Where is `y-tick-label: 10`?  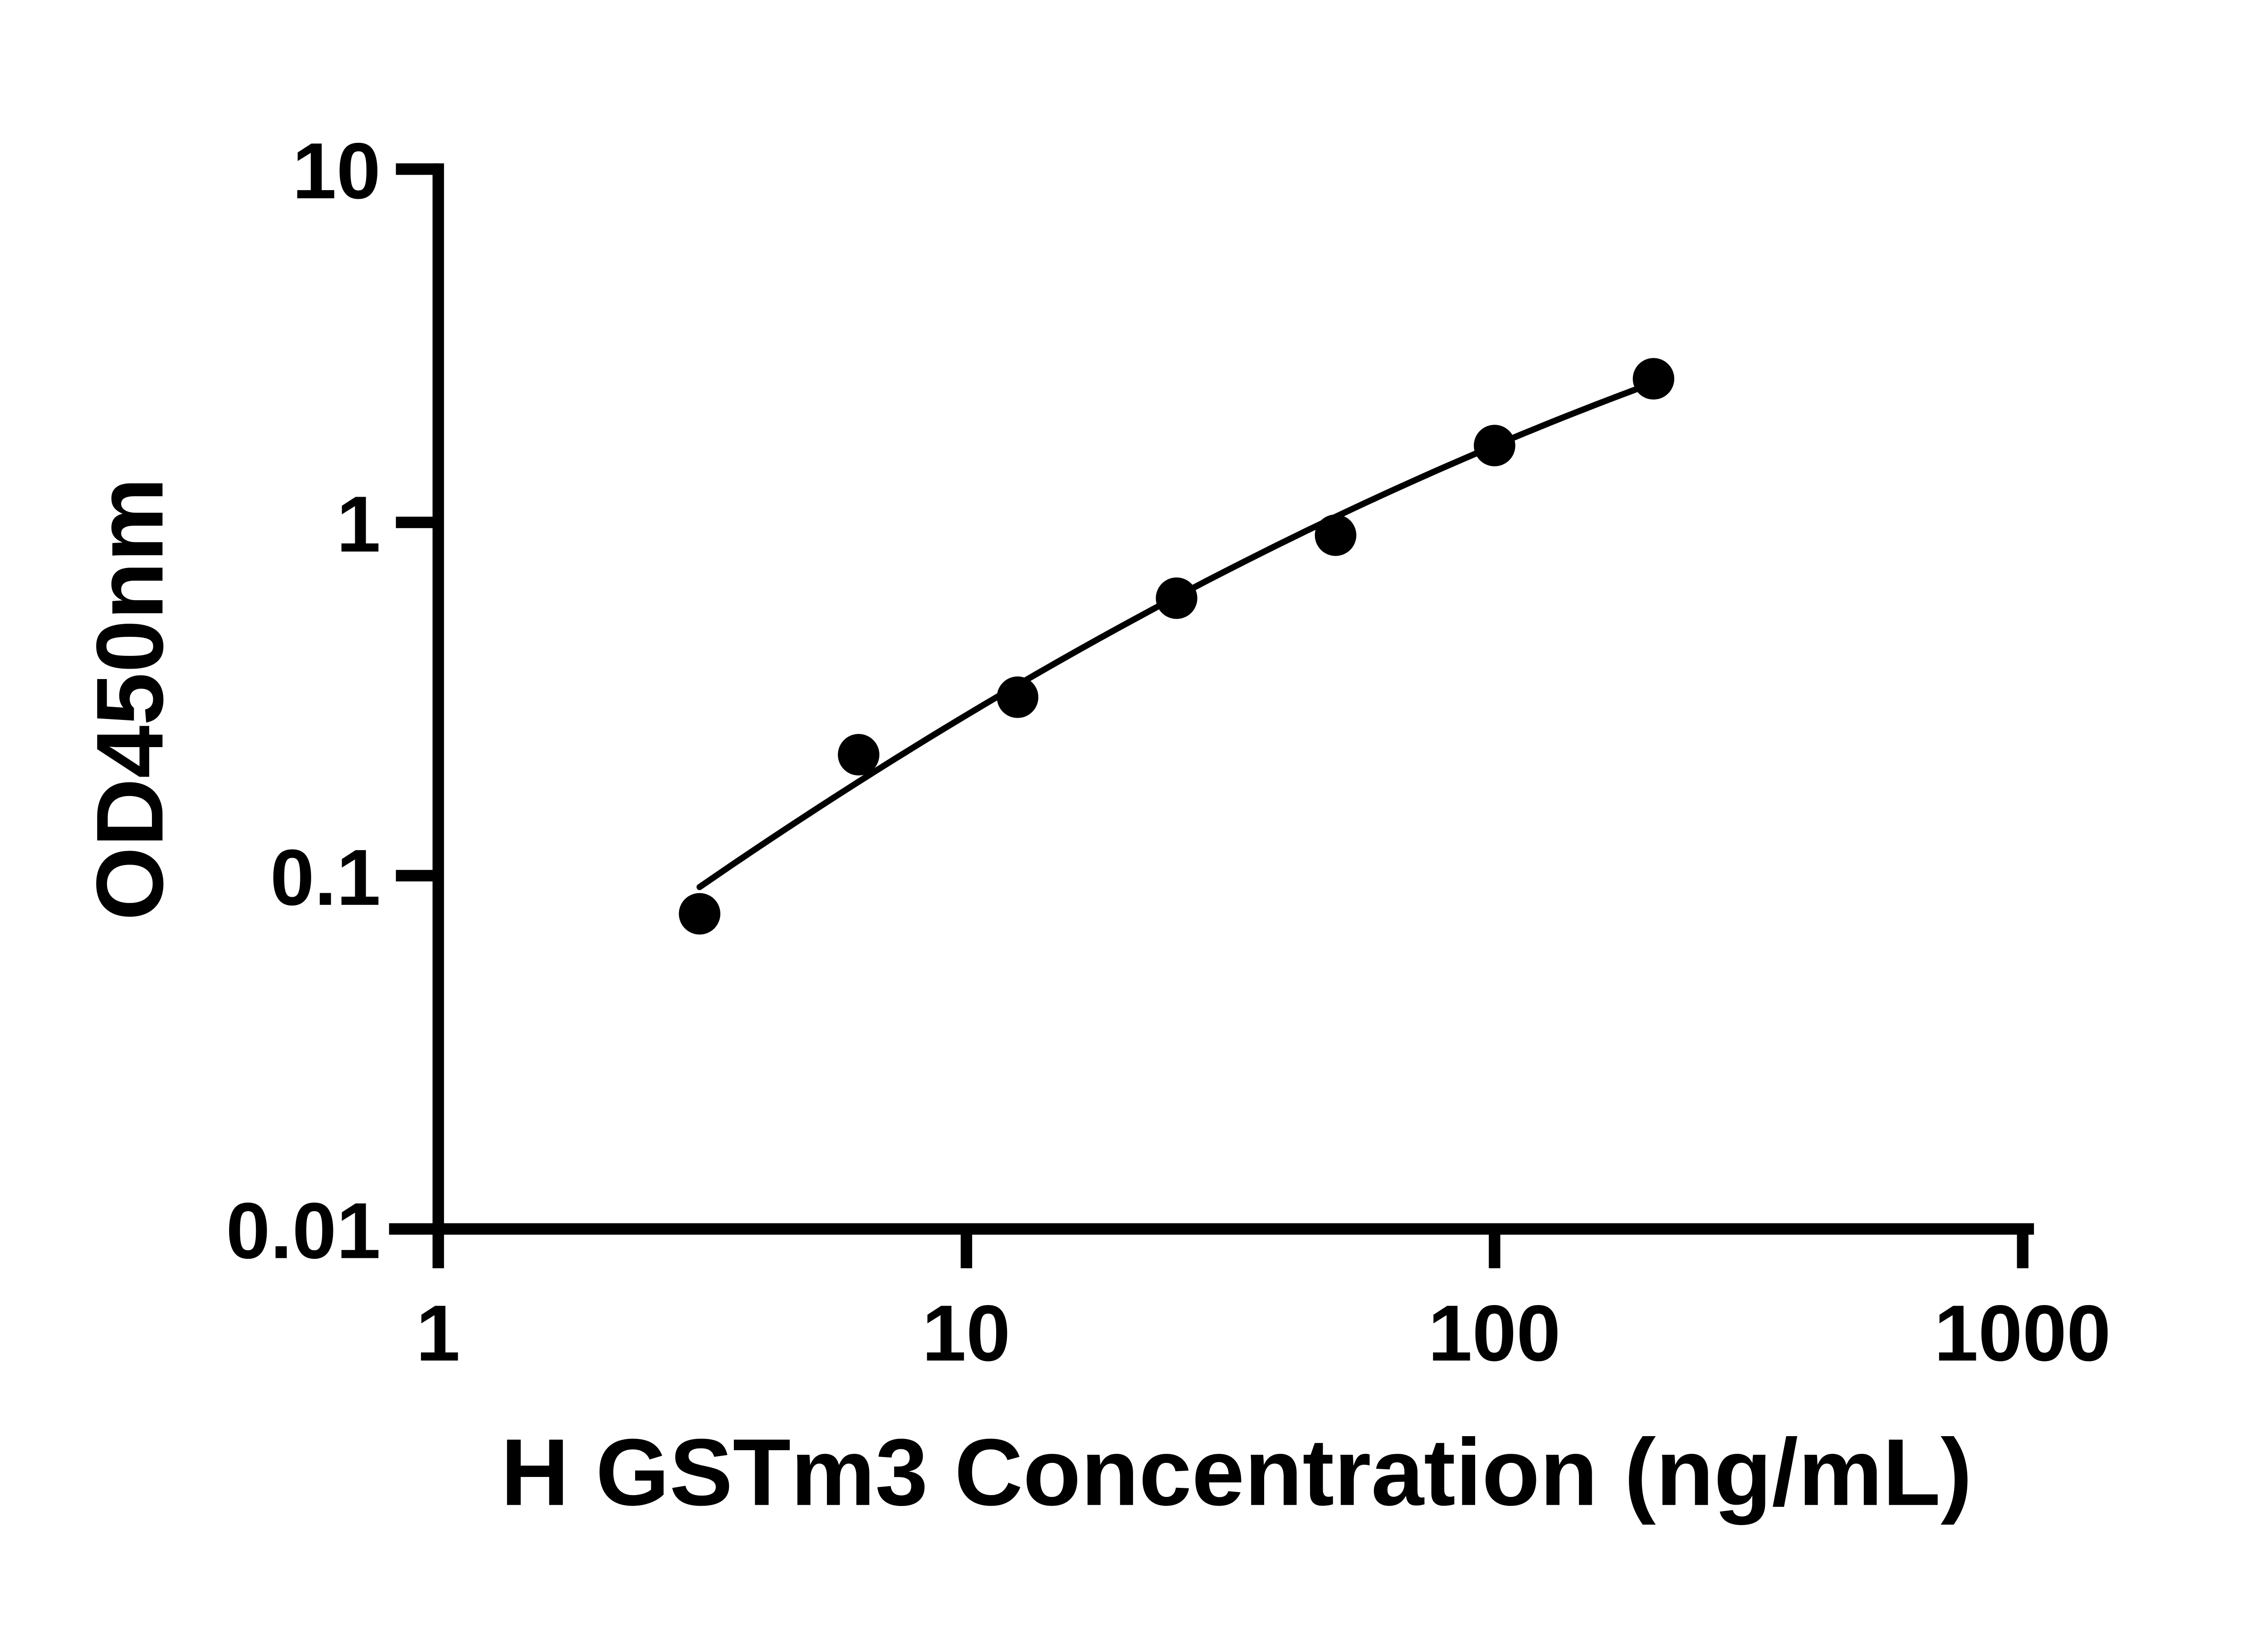
y-tick-label: 10 is located at coordinates (337, 171).